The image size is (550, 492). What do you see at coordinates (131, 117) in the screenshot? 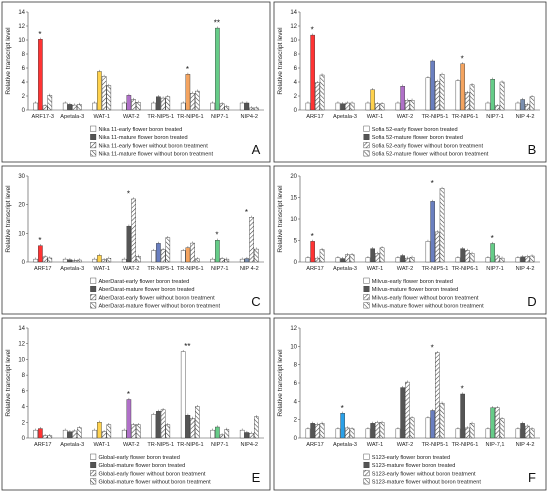
I see `panel-a-category-label: WAT-2` at bounding box center [131, 117].